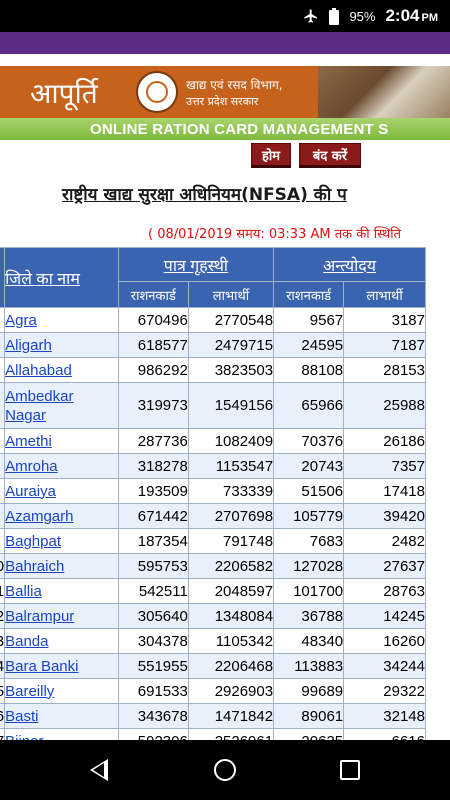 The image size is (450, 800). What do you see at coordinates (330, 155) in the screenshot?
I see `close-button: बंद करें` at bounding box center [330, 155].